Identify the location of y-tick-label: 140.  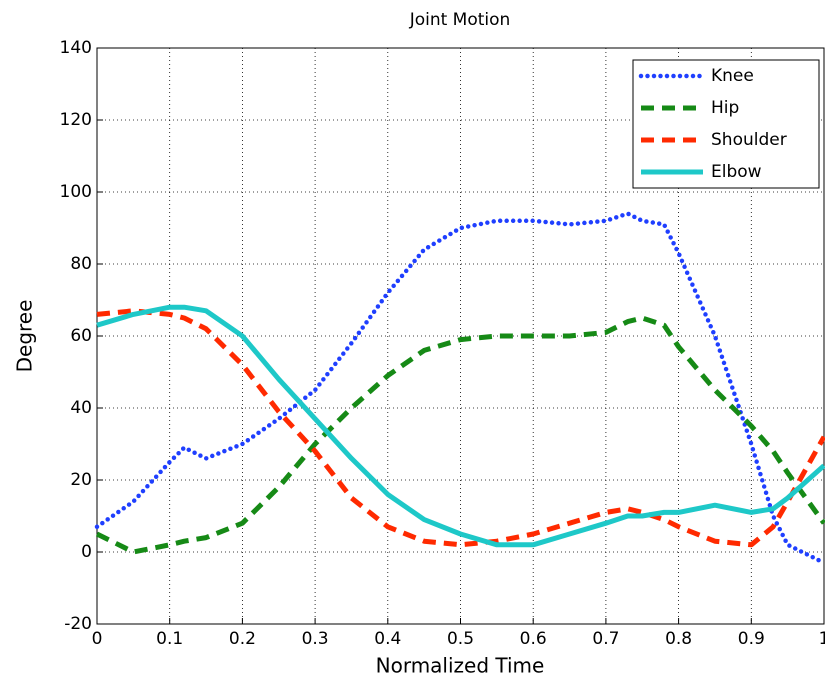
(76, 48).